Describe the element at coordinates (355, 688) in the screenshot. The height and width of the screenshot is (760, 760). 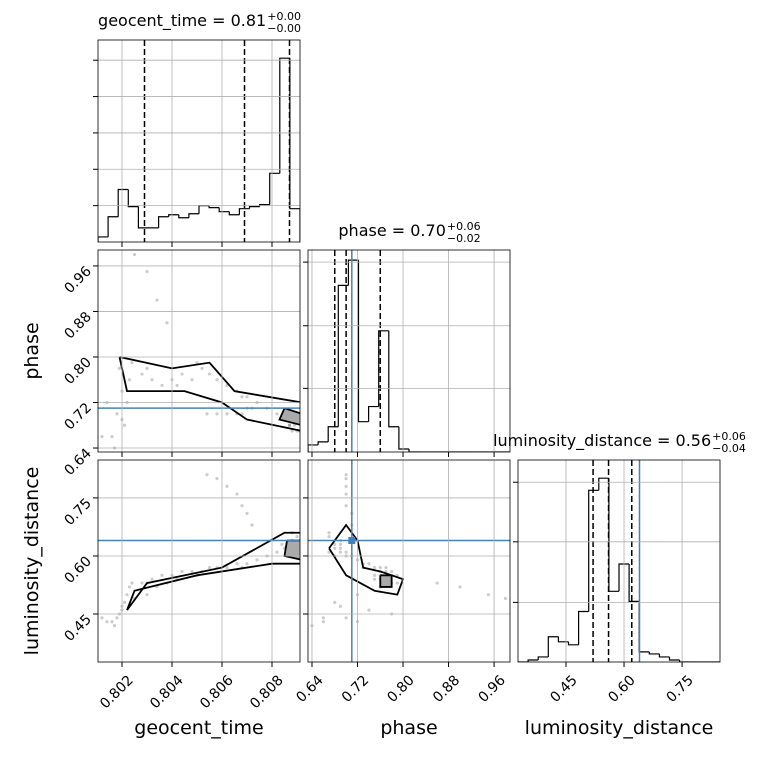
I see `x-tick-label: 0.72` at that location.